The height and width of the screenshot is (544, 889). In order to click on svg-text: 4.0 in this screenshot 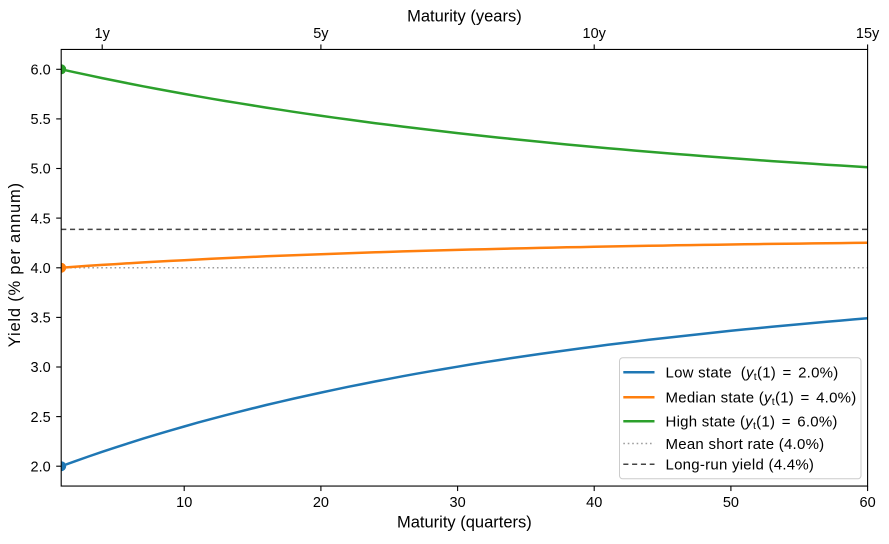, I will do `click(41, 269)`.